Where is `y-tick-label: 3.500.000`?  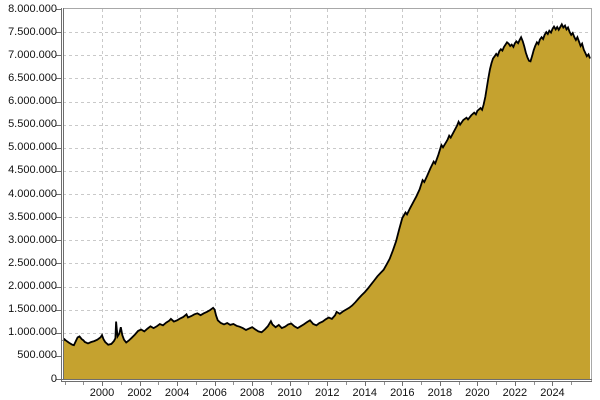 y-tick-label: 3.500.000 is located at coordinates (32, 216).